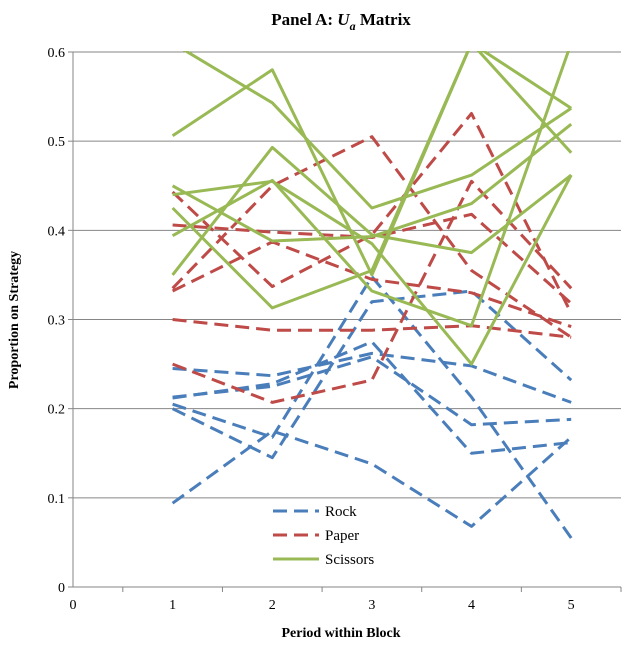 This screenshot has width=634, height=652. What do you see at coordinates (172, 605) in the screenshot?
I see `x-tick-label: 1` at bounding box center [172, 605].